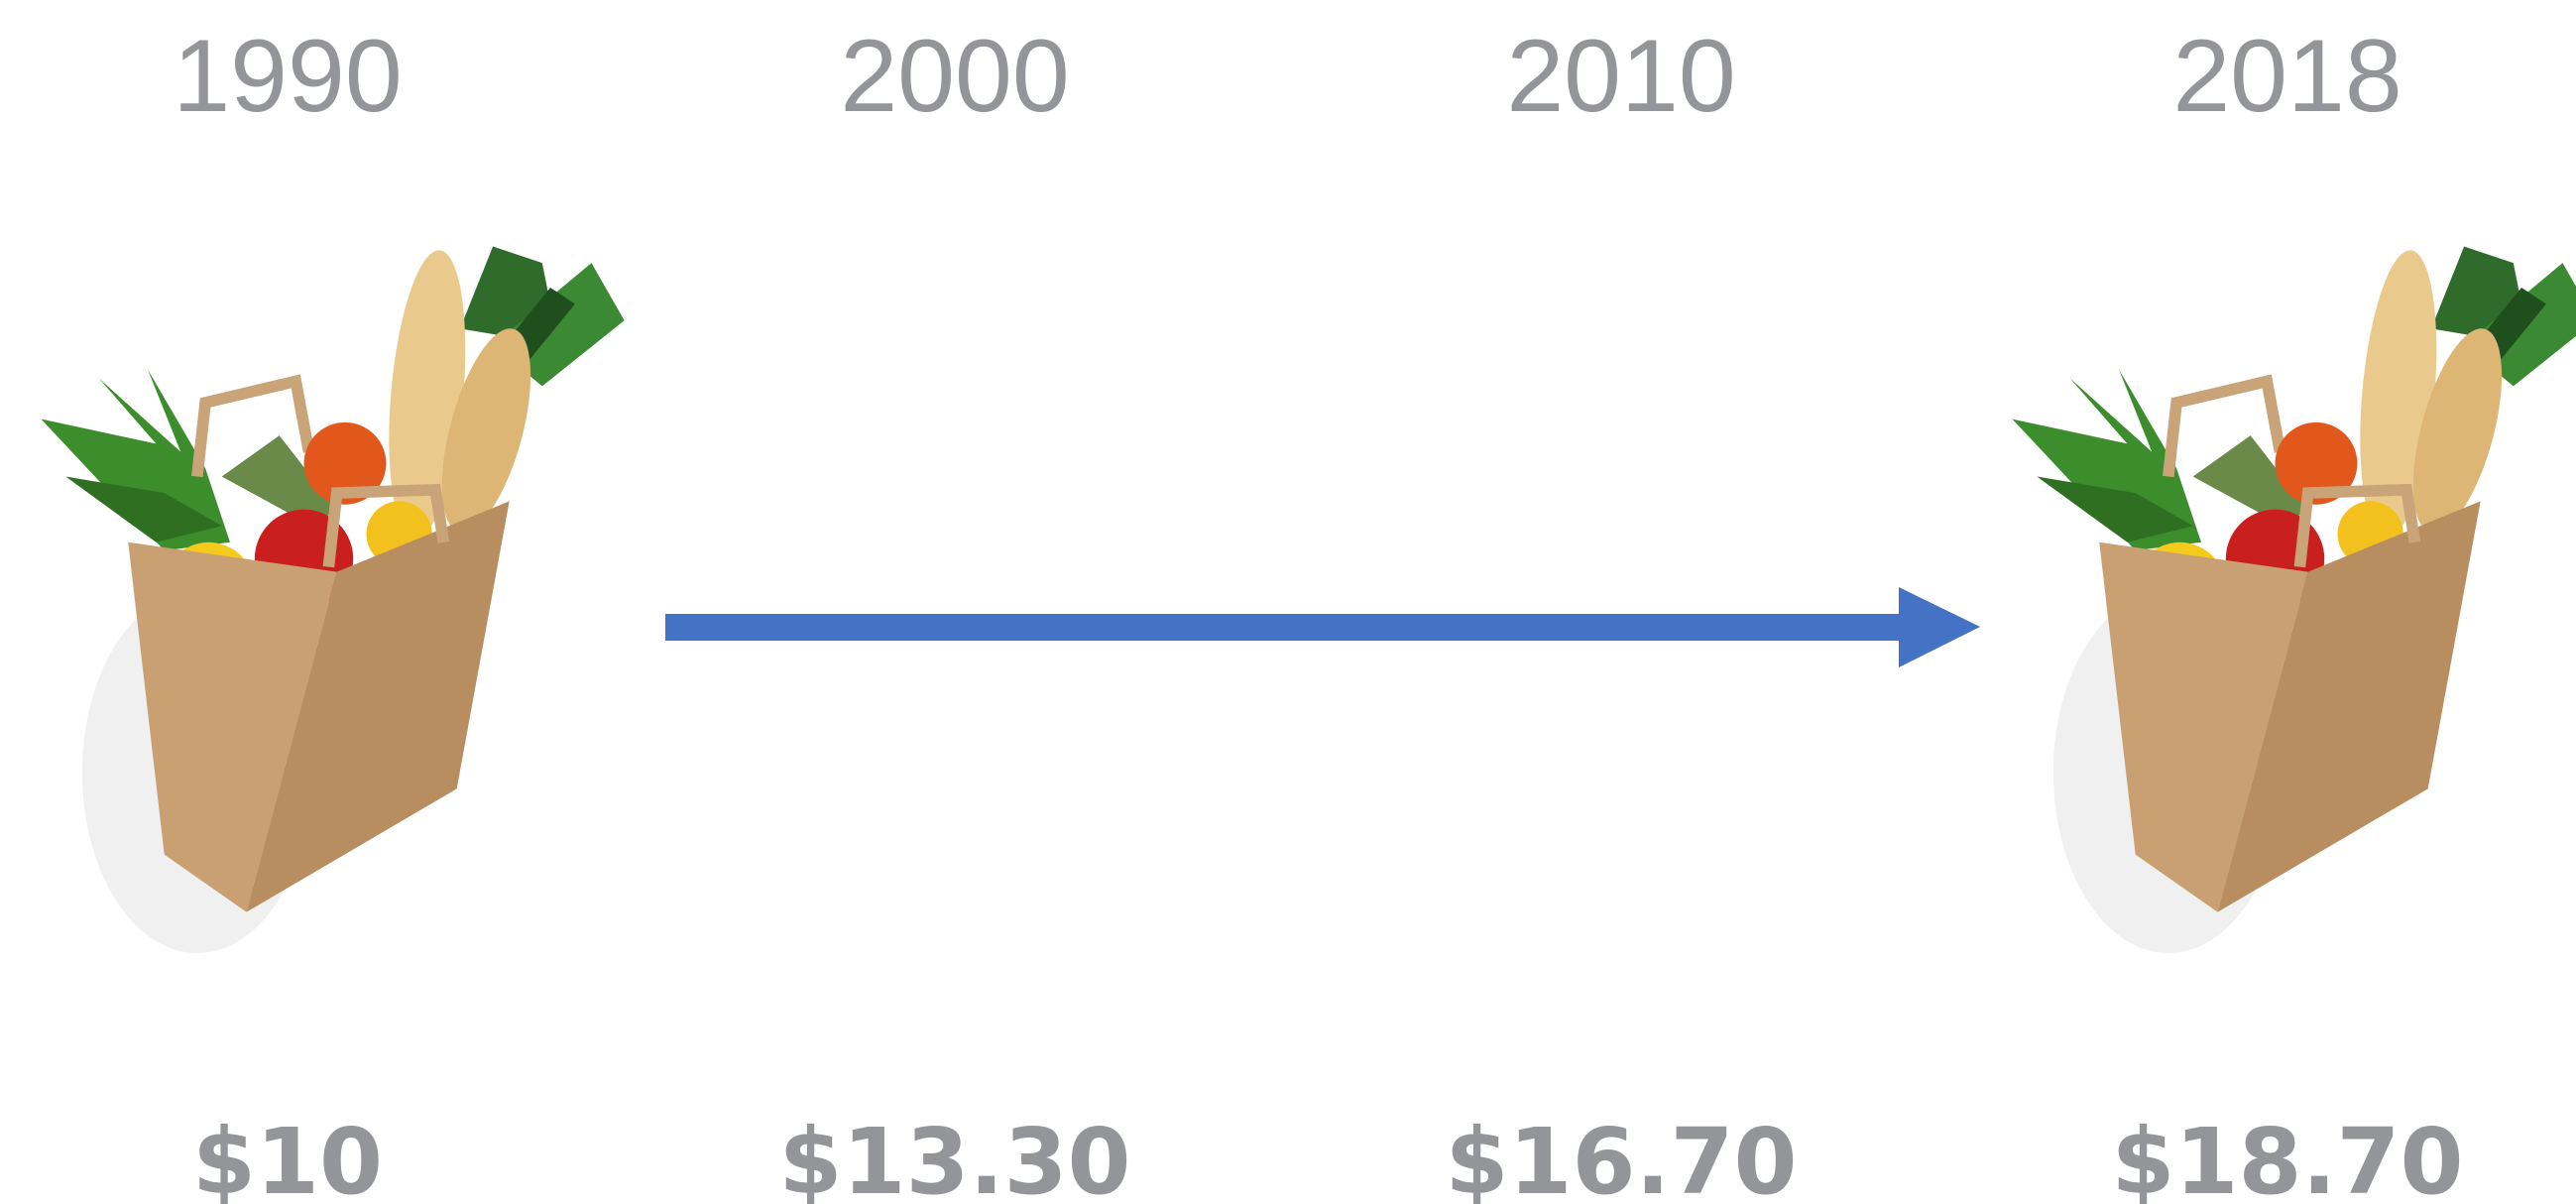 The image size is (2576, 1204). What do you see at coordinates (2287, 1157) in the screenshot?
I see `price-label: $18.70` at bounding box center [2287, 1157].